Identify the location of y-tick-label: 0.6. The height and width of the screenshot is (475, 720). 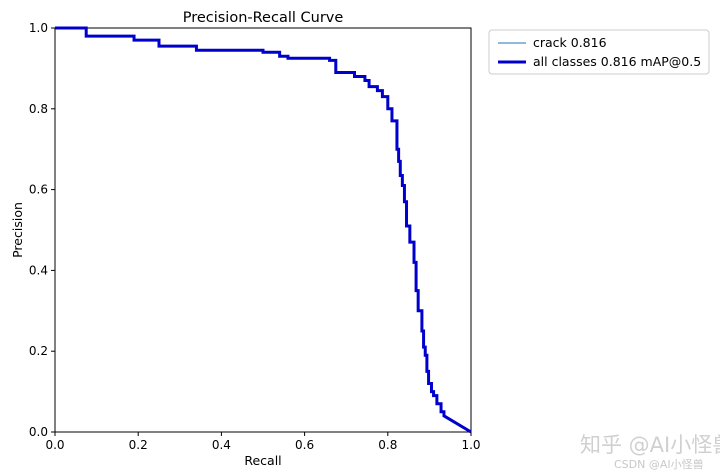
(38, 190).